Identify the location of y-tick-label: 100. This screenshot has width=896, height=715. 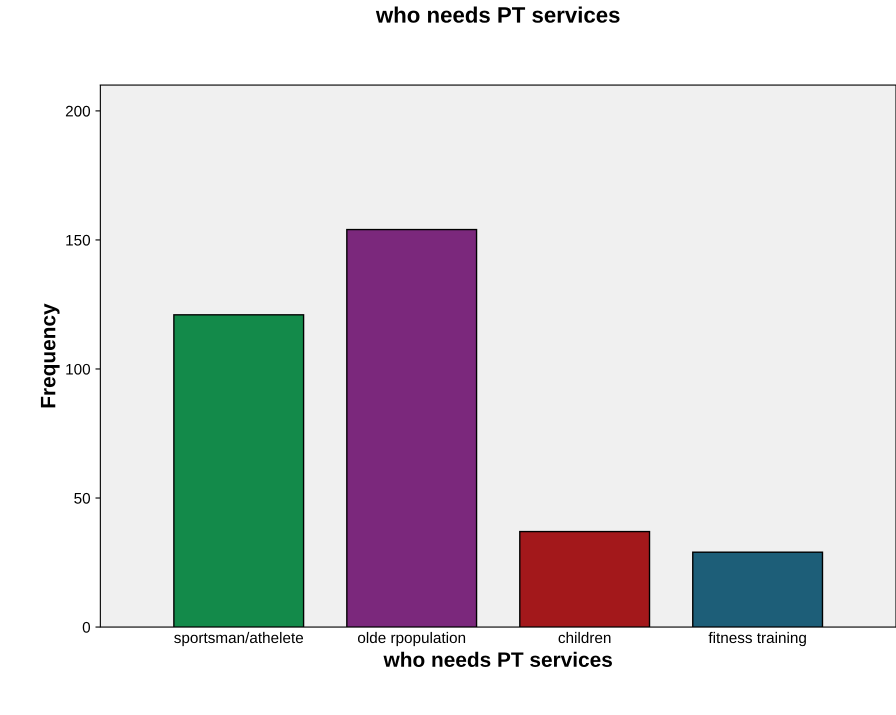
(78, 369).